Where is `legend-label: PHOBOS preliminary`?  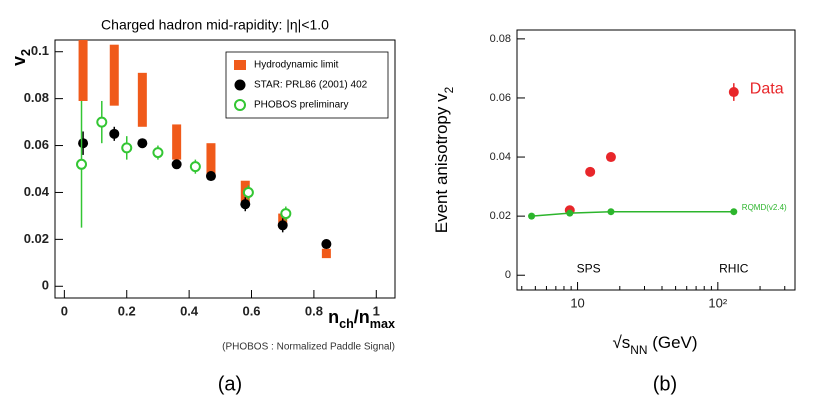 legend-label: PHOBOS preliminary is located at coordinates (301, 105).